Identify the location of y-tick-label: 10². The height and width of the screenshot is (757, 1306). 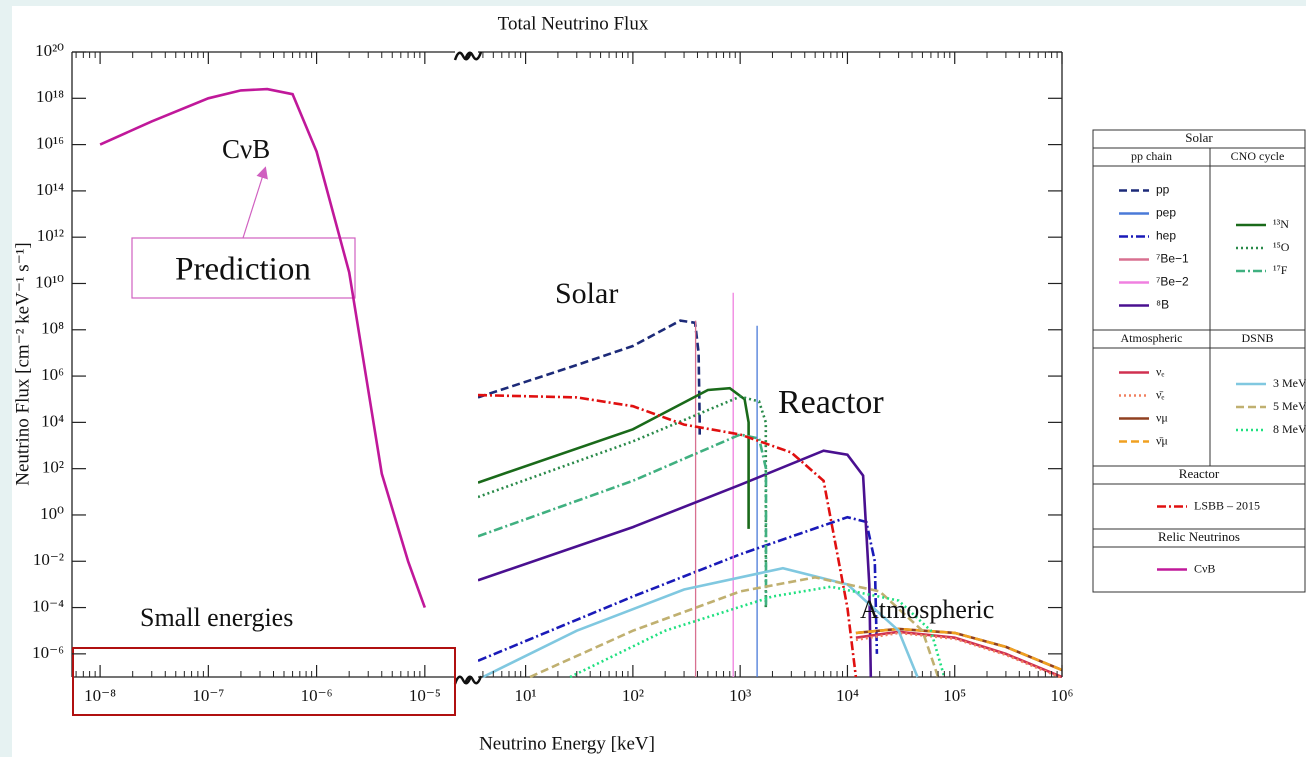
(53, 467).